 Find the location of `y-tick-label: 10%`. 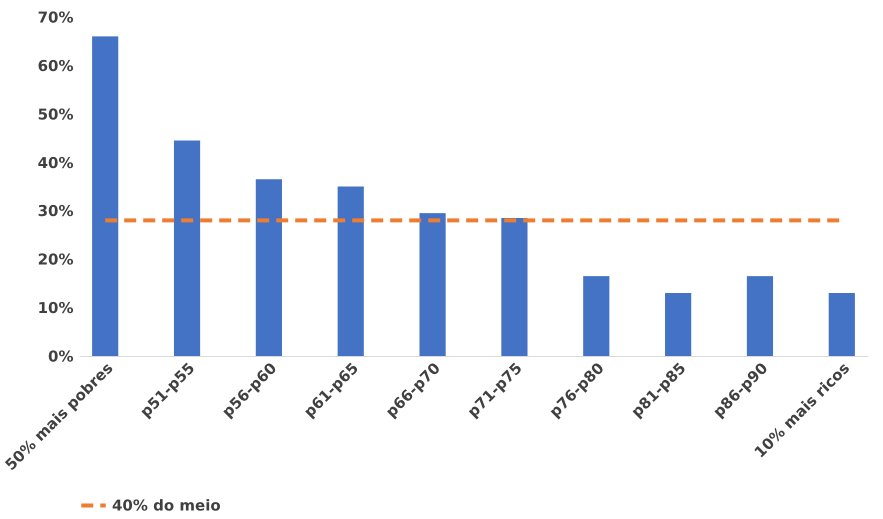

y-tick-label: 10% is located at coordinates (56, 308).